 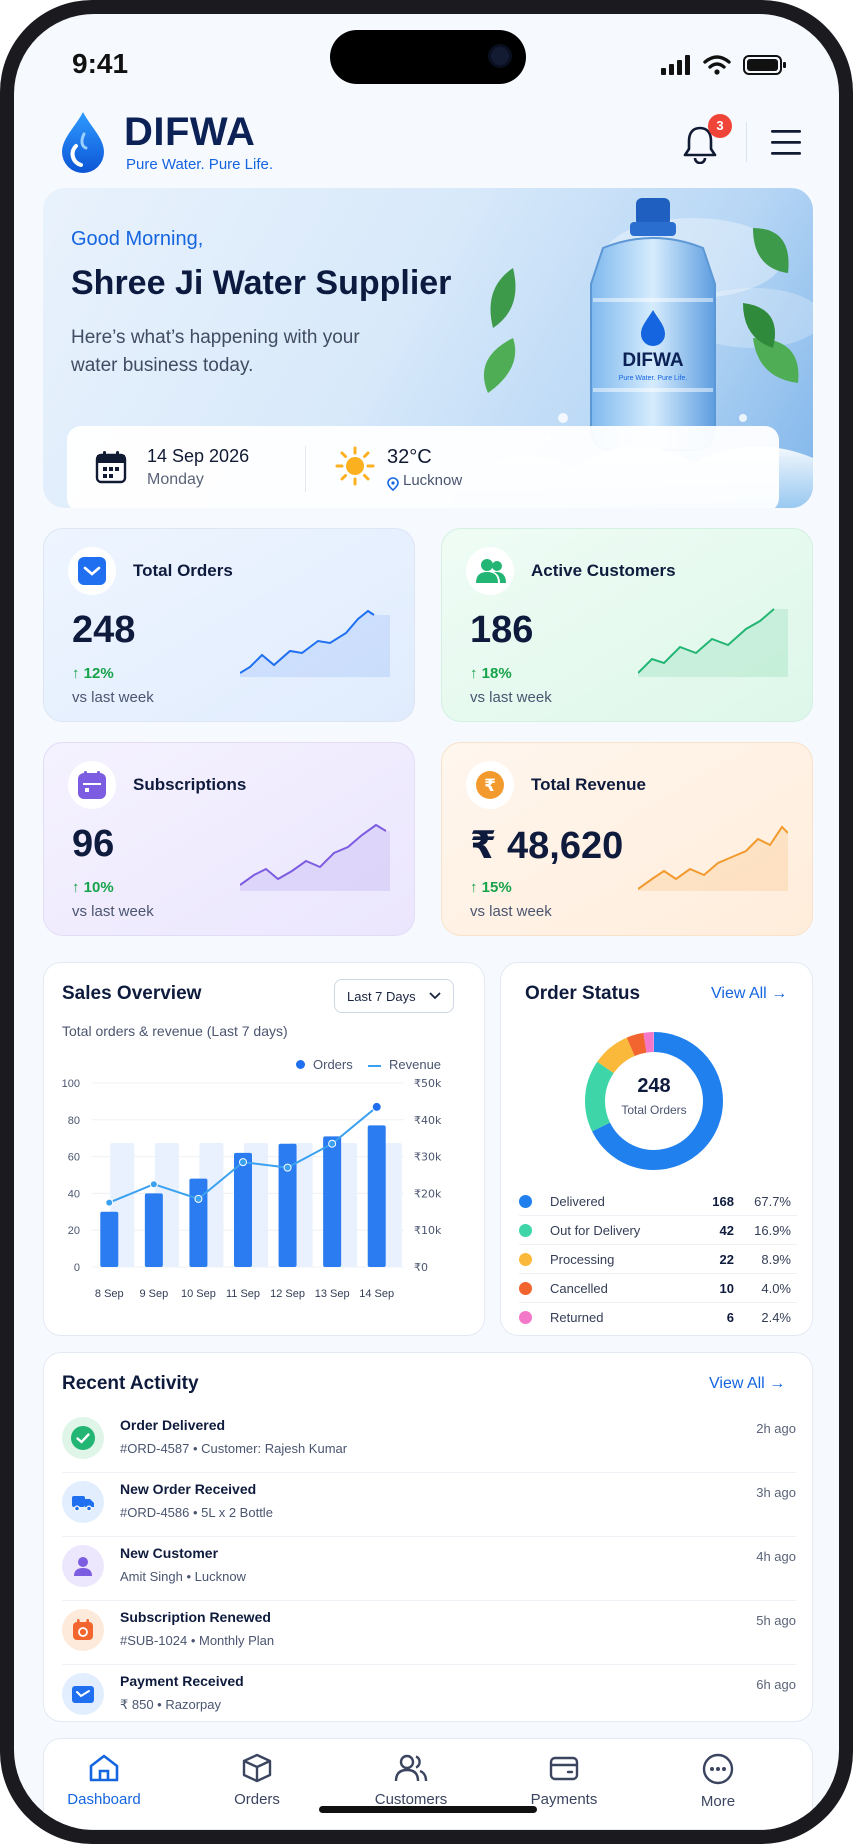 I want to click on y-tick-label: 40, so click(x=74, y=1194).